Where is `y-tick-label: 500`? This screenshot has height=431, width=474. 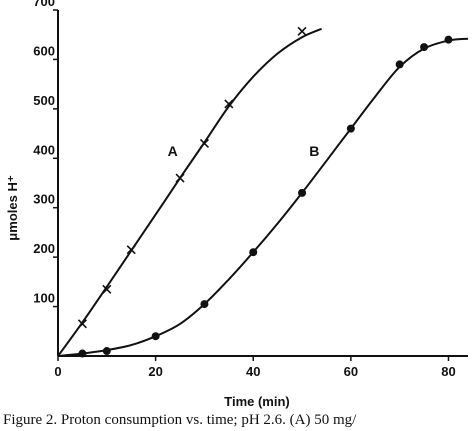 y-tick-label: 500 is located at coordinates (44, 100).